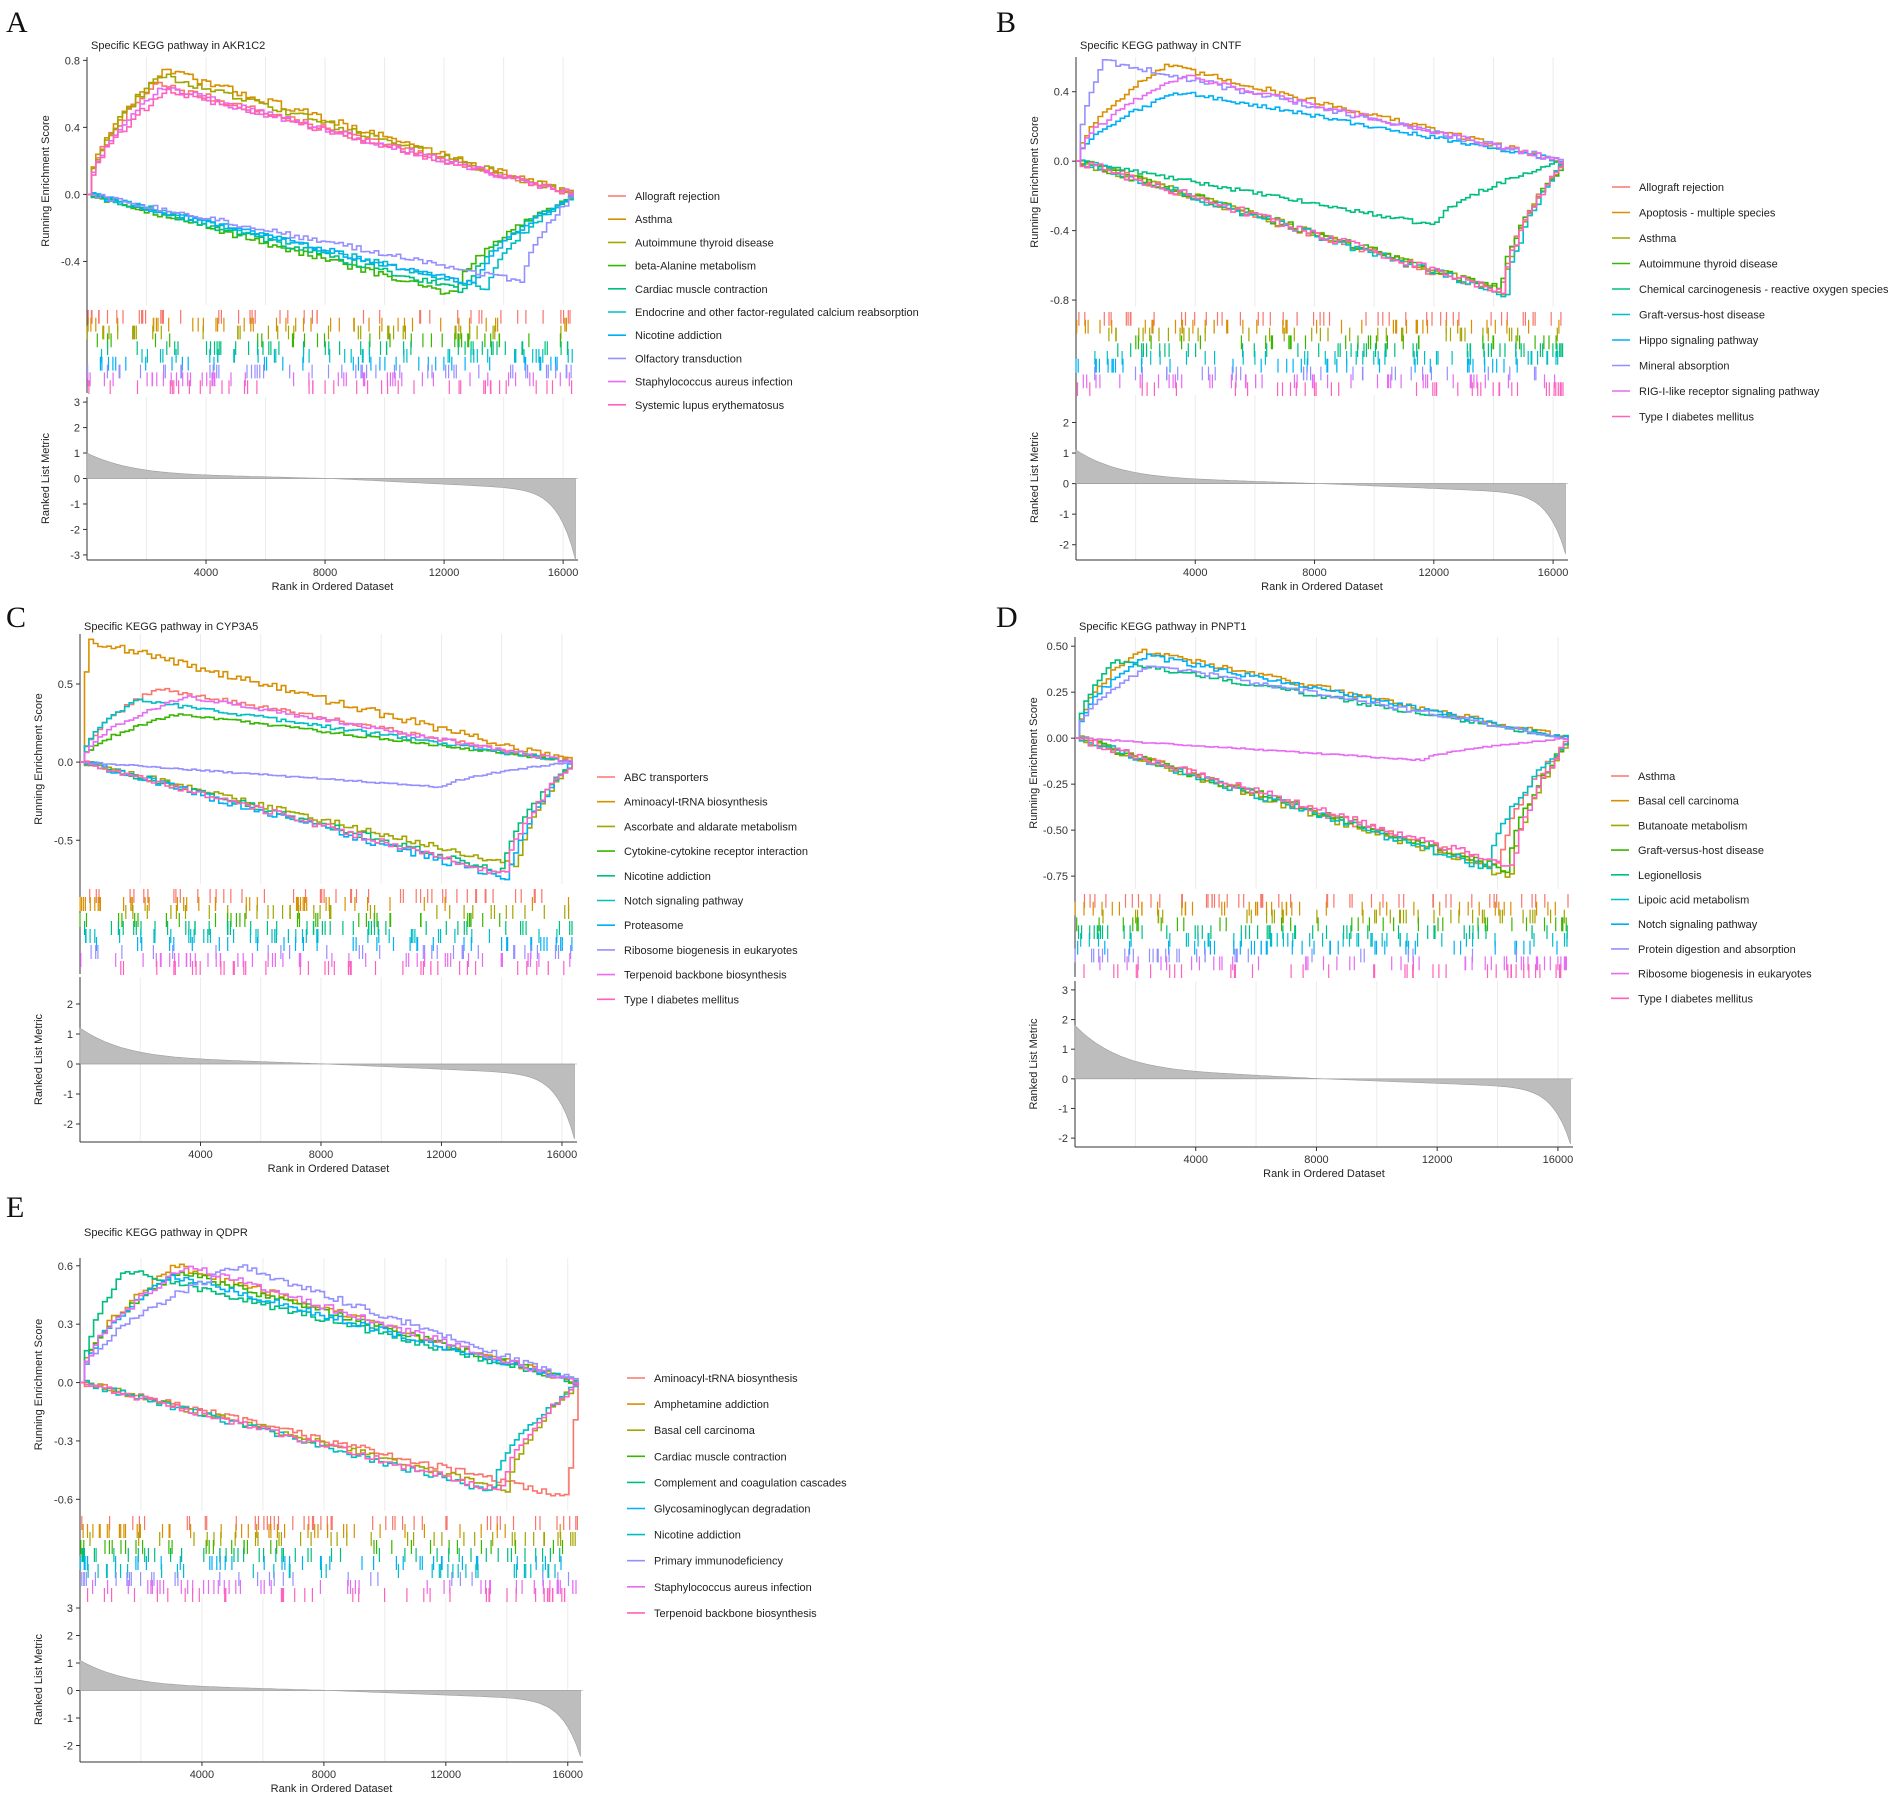 Image resolution: width=1902 pixels, height=1799 pixels. What do you see at coordinates (705, 1431) in the screenshot?
I see `legend-label: Basal cell carcinoma` at bounding box center [705, 1431].